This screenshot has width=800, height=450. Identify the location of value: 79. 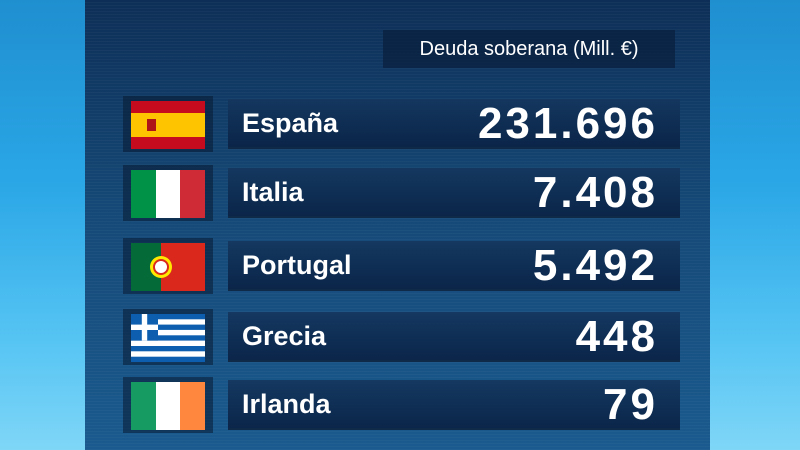
(630, 404).